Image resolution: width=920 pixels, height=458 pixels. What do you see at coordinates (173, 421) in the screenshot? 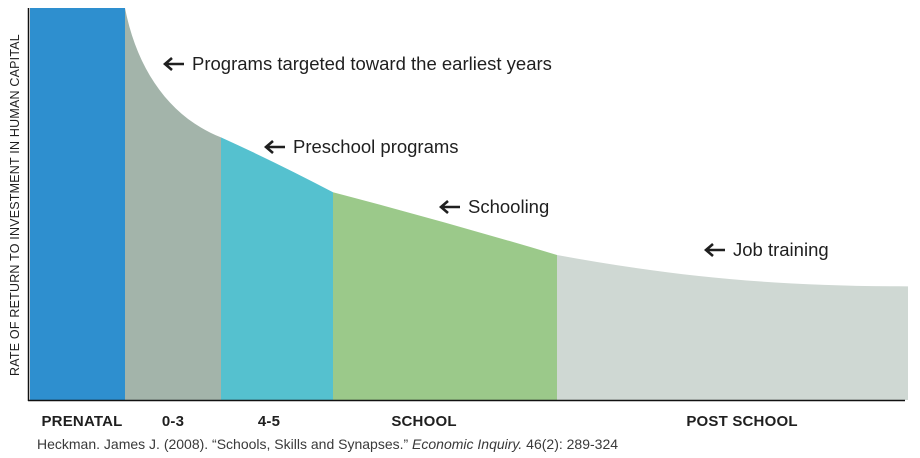
I see `category-label-0-3: 0-3` at bounding box center [173, 421].